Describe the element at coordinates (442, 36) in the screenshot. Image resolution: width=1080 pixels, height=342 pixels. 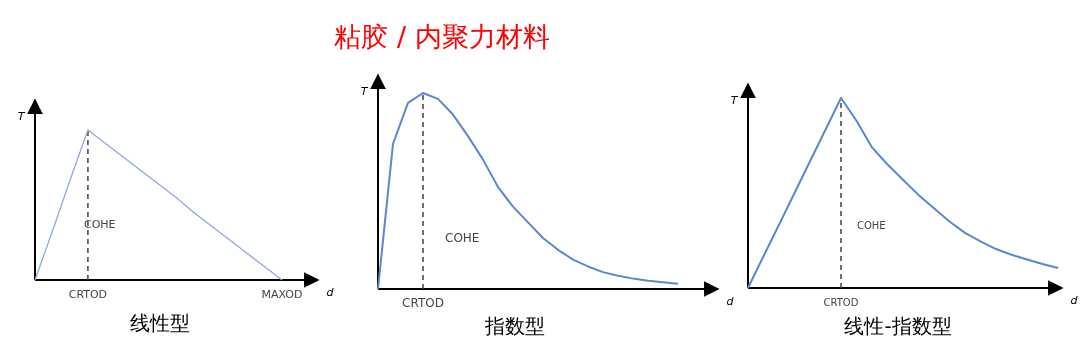
I see `text: 粘胶 / 内聚力材料` at that location.